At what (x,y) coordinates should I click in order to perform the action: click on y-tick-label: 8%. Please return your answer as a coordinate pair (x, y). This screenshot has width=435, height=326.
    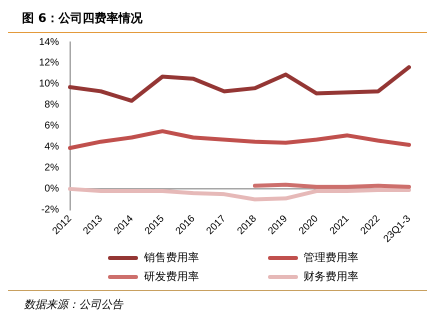
    Looking at the image, I should click on (52, 105).